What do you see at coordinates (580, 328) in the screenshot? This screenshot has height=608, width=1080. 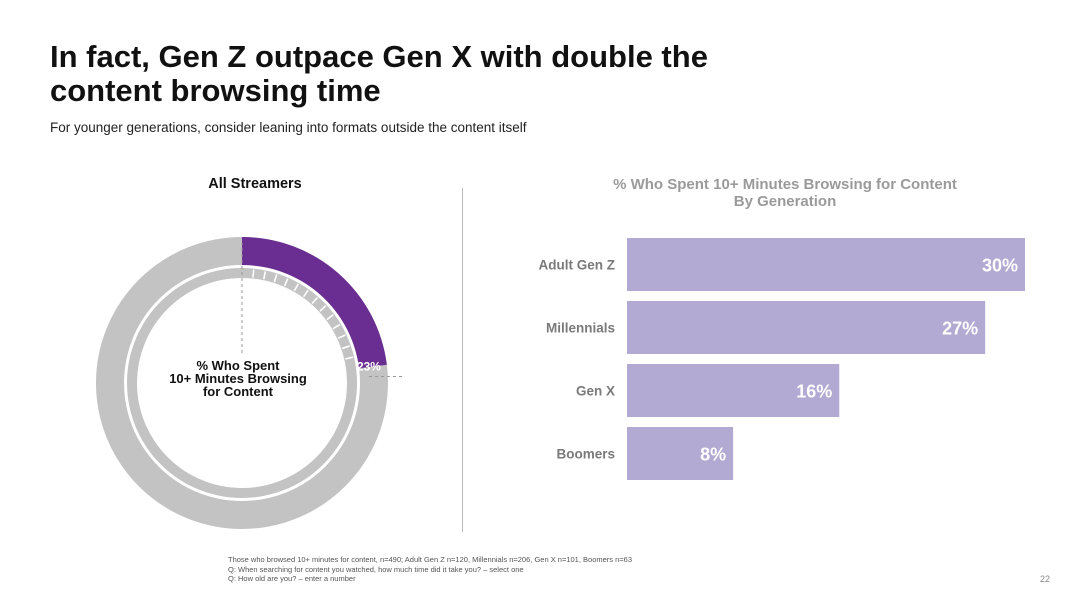 I see `bar-category-label: Millennials` at bounding box center [580, 328].